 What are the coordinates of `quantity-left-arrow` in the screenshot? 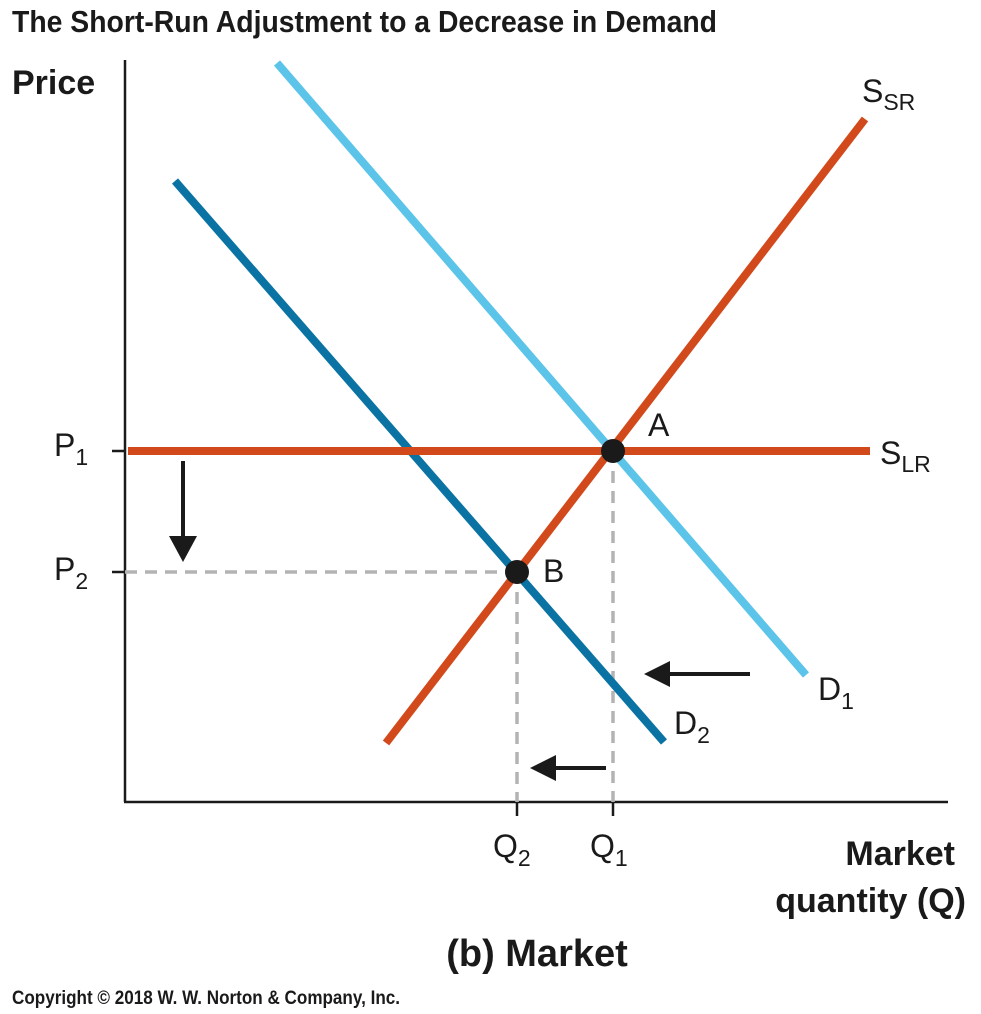 It's located at (568, 768).